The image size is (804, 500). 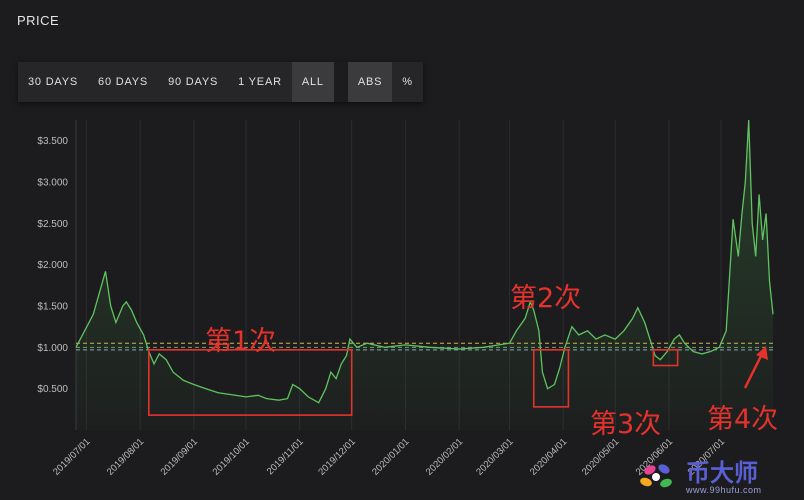 What do you see at coordinates (71, 456) in the screenshot?
I see `x-tick-label: 2019/07/01` at bounding box center [71, 456].